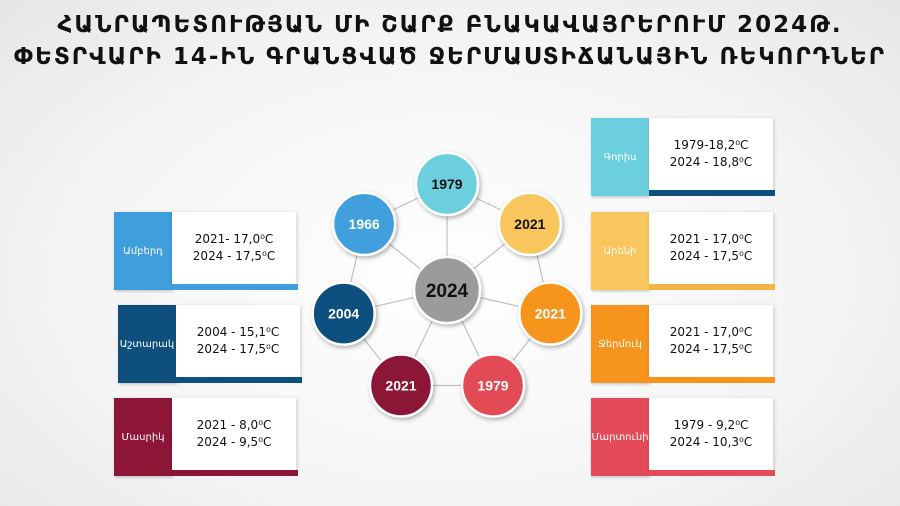  What do you see at coordinates (711, 425) in the screenshot?
I see `record-value-old: 1979 - 9,2⁰C` at bounding box center [711, 425].